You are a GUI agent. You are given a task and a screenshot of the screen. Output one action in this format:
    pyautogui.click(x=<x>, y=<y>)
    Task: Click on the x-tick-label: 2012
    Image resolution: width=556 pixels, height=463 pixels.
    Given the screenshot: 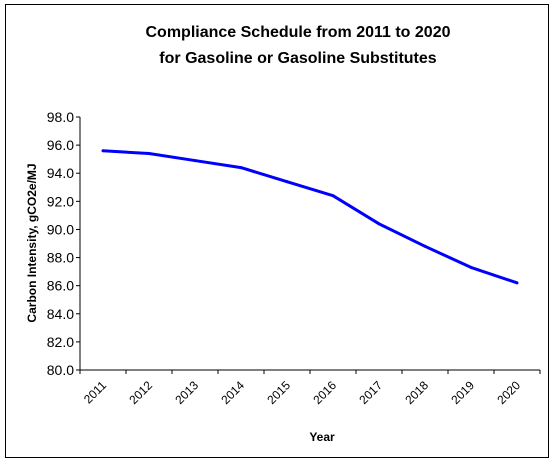 What is the action you would take?
    pyautogui.click(x=140, y=392)
    